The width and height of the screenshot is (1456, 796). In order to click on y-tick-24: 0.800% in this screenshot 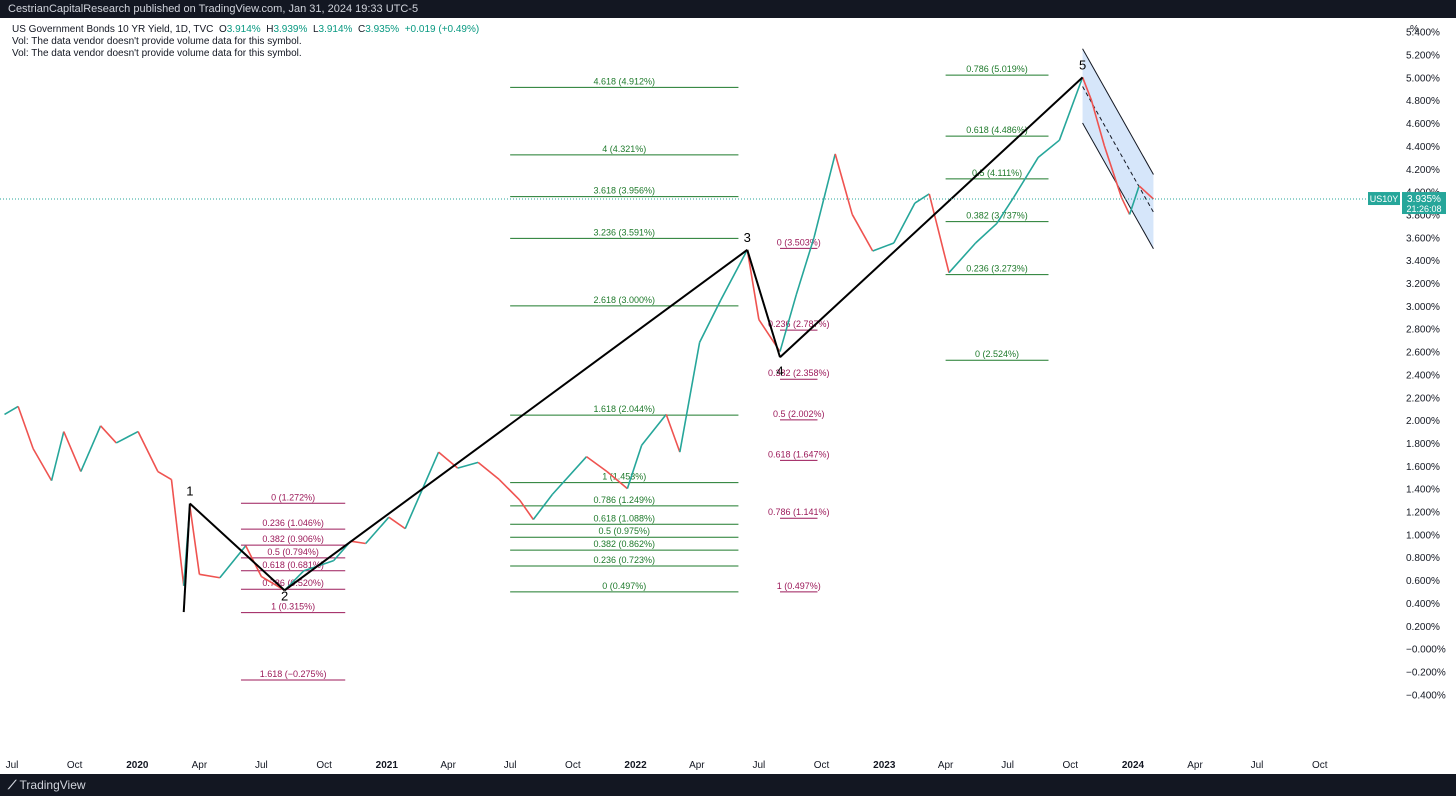, I will do `click(1423, 558)`.